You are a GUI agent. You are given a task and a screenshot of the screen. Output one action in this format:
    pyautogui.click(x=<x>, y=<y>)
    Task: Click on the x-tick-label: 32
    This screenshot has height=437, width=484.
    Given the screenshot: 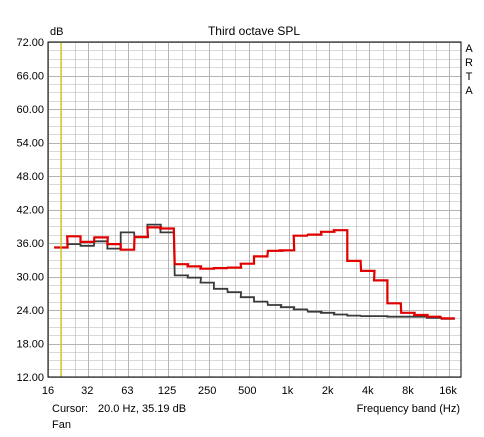 What is the action you would take?
    pyautogui.click(x=87, y=391)
    